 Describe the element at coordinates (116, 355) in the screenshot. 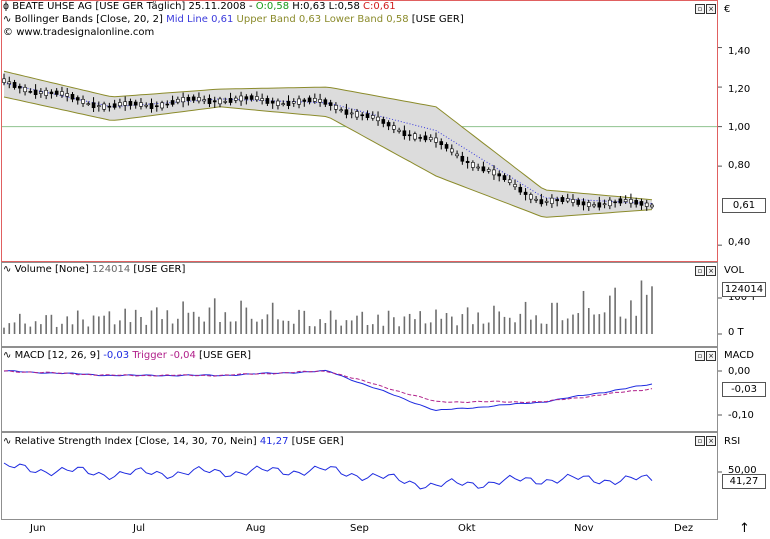

I see `macd-value: -0,03` at that location.